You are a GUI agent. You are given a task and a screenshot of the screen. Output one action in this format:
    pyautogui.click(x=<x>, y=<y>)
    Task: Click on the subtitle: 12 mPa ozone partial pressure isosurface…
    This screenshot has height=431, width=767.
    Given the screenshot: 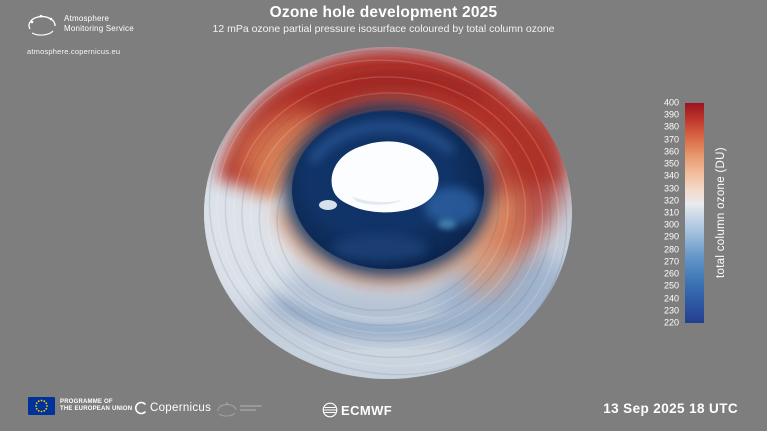 What is the action you would take?
    pyautogui.click(x=383, y=29)
    